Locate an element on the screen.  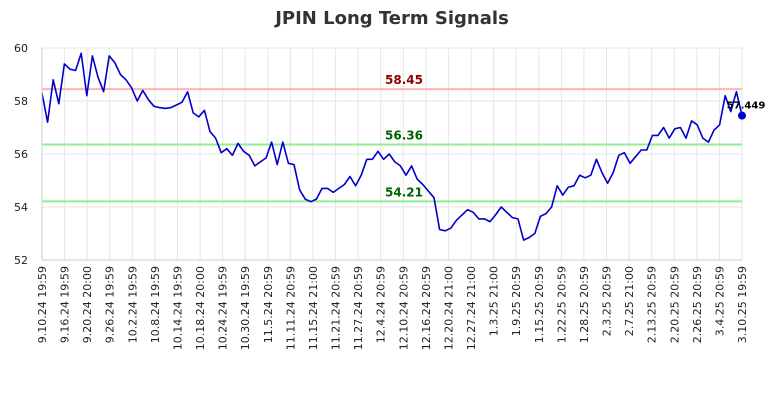
y-tick-label: 52 is located at coordinates (21, 260).